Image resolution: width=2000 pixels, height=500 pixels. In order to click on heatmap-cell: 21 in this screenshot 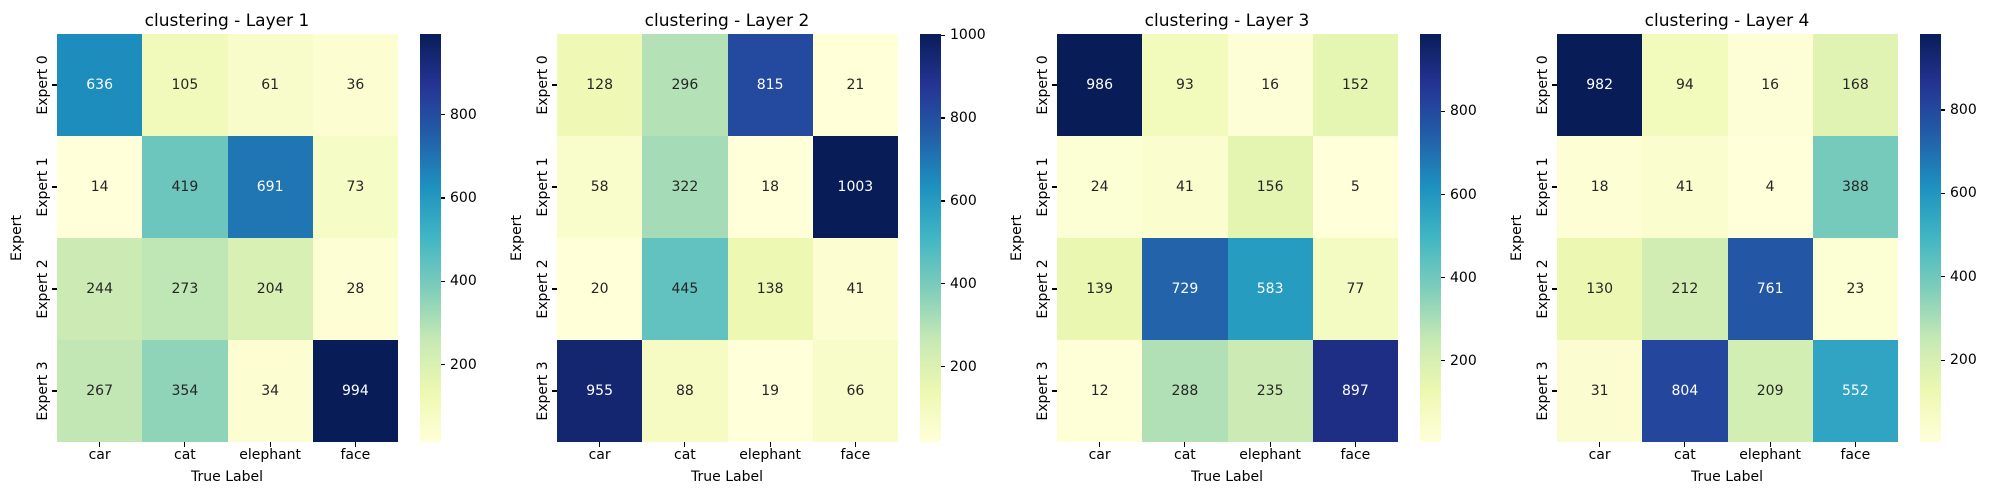, I will do `click(855, 85)`.